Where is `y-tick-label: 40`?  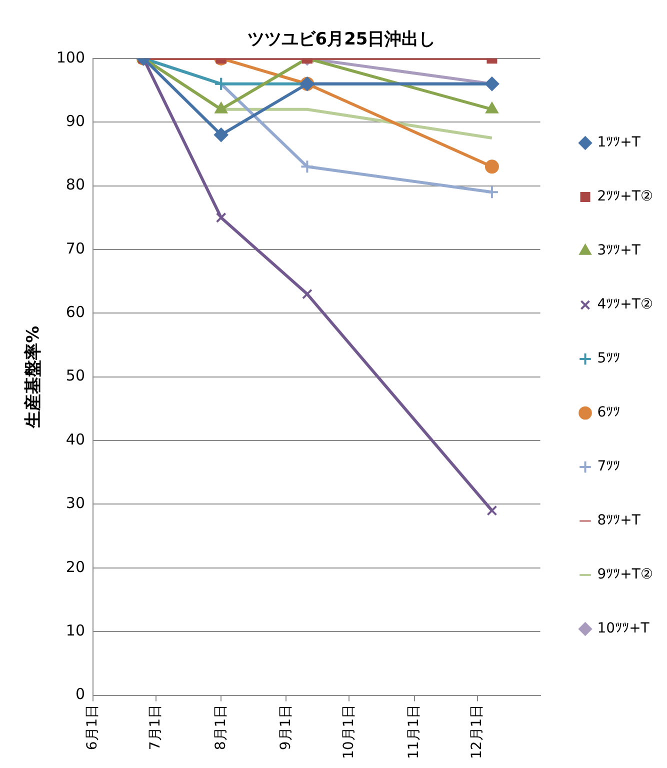
y-tick-label: 40 is located at coordinates (76, 439).